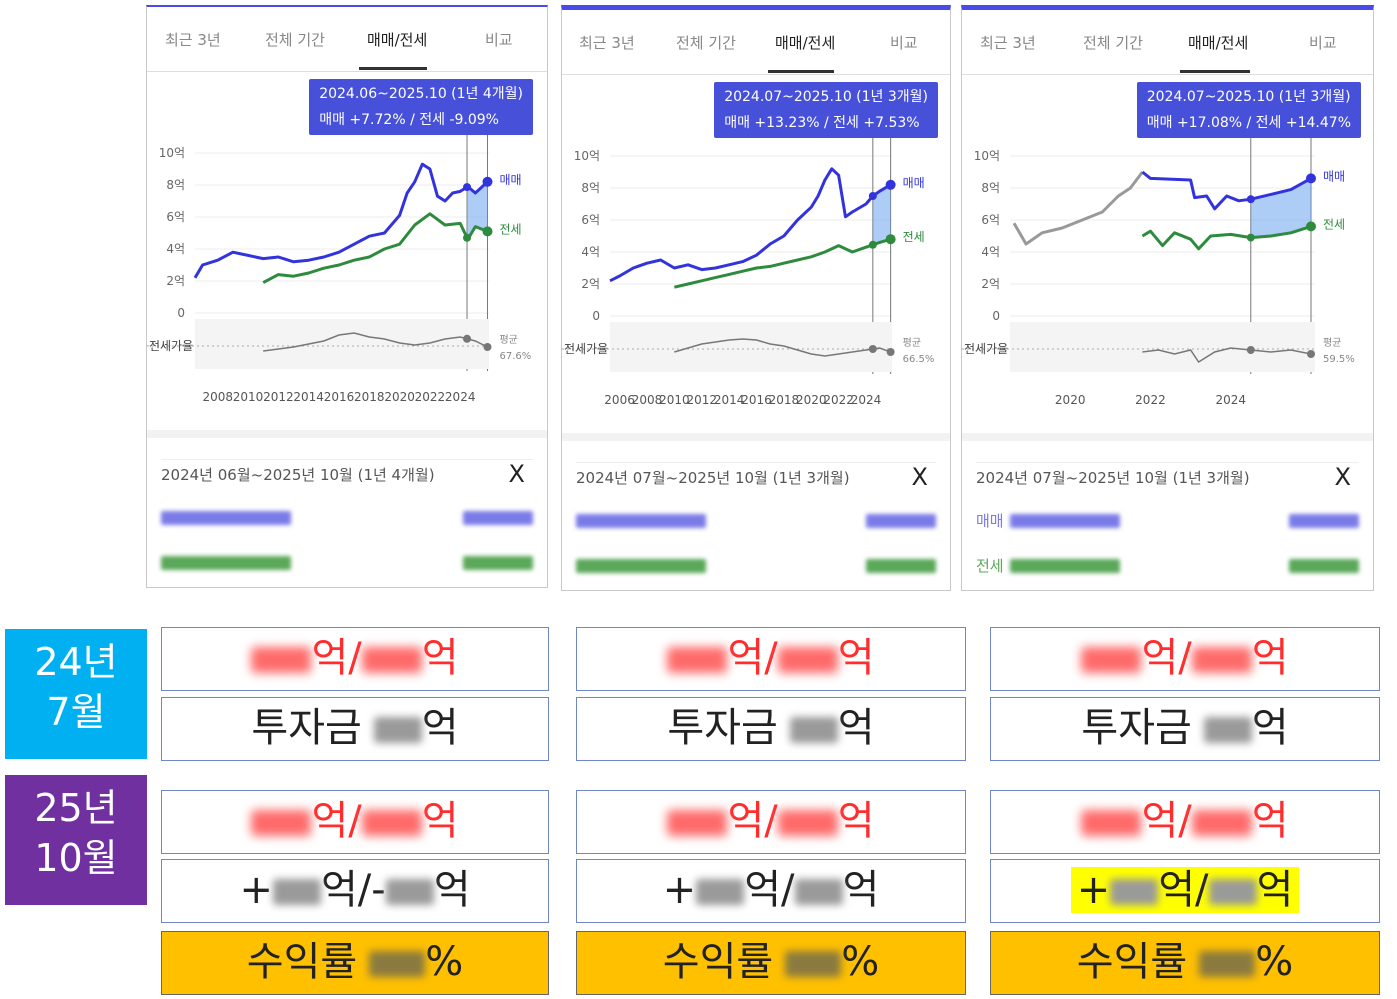 This screenshot has height=999, width=1397. I want to click on investment-box: 투자금 억, so click(1185, 729).